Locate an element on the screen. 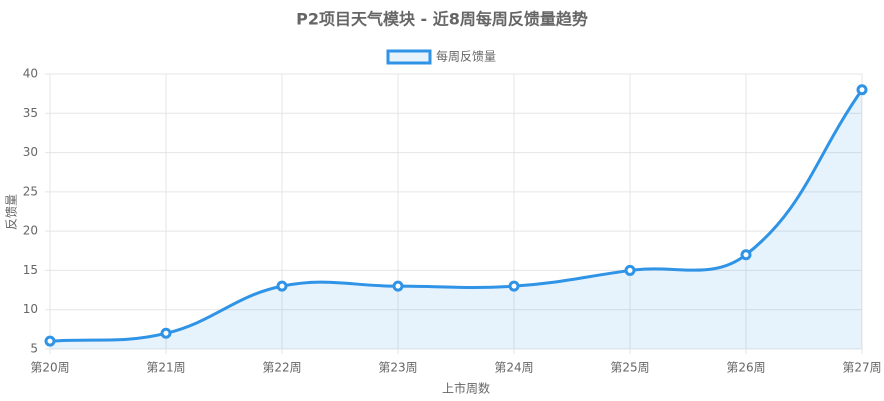  x-tick-label: 第20周 is located at coordinates (49, 368).